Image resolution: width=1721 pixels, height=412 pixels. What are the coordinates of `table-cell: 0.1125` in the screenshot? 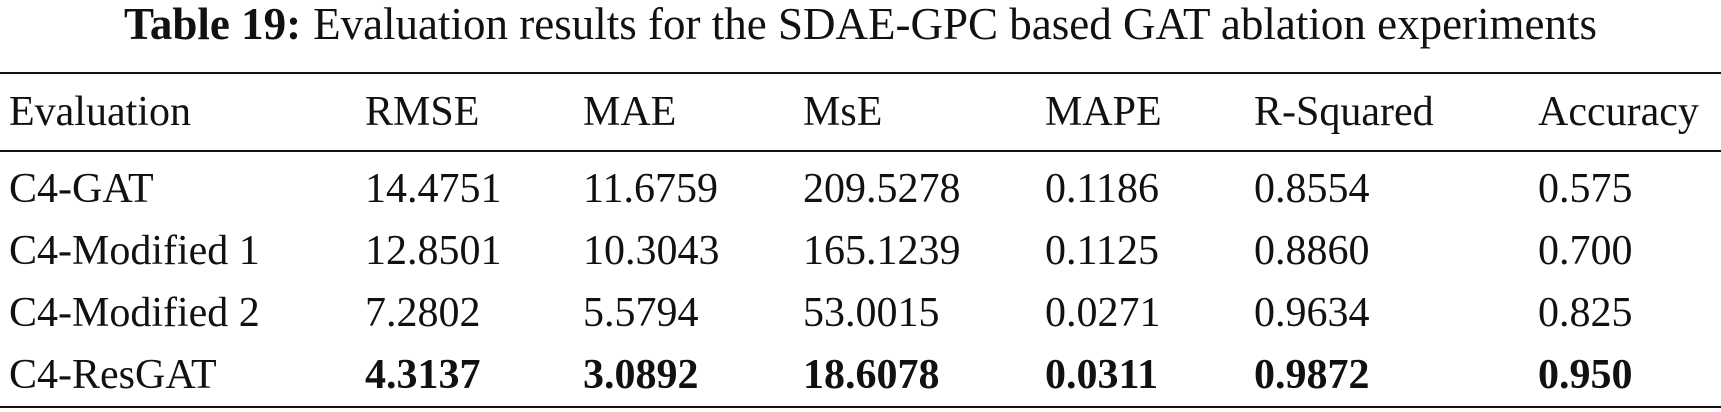 It's located at (1102, 251).